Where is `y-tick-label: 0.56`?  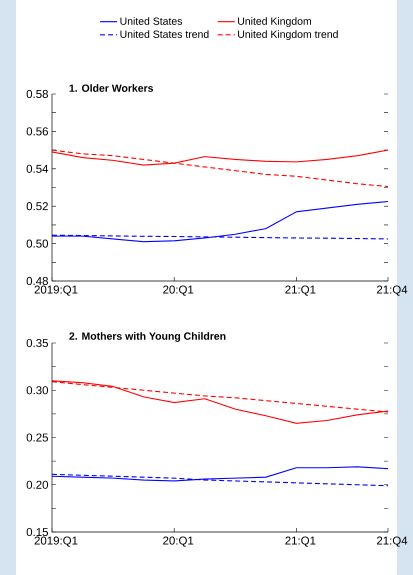 y-tick-label: 0.56 is located at coordinates (37, 131).